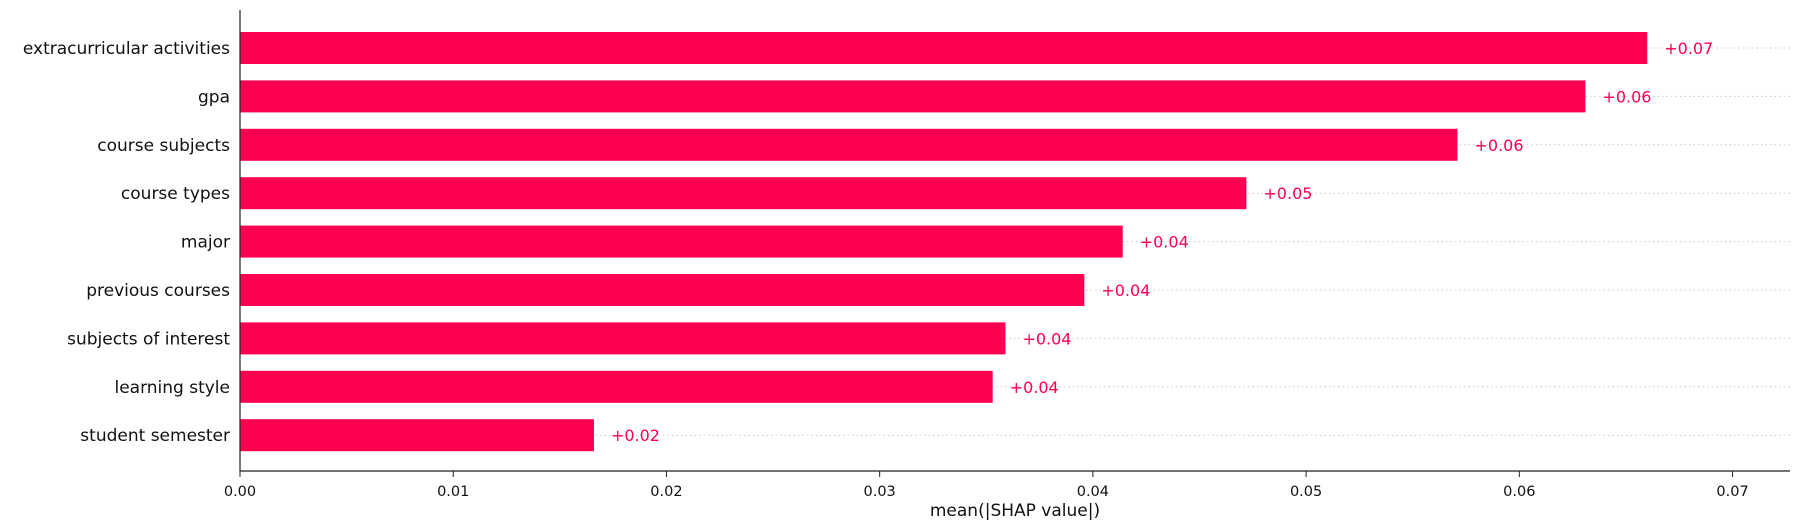 The width and height of the screenshot is (1799, 530). Describe the element at coordinates (148, 339) in the screenshot. I see `category-label: subjects of interest` at that location.